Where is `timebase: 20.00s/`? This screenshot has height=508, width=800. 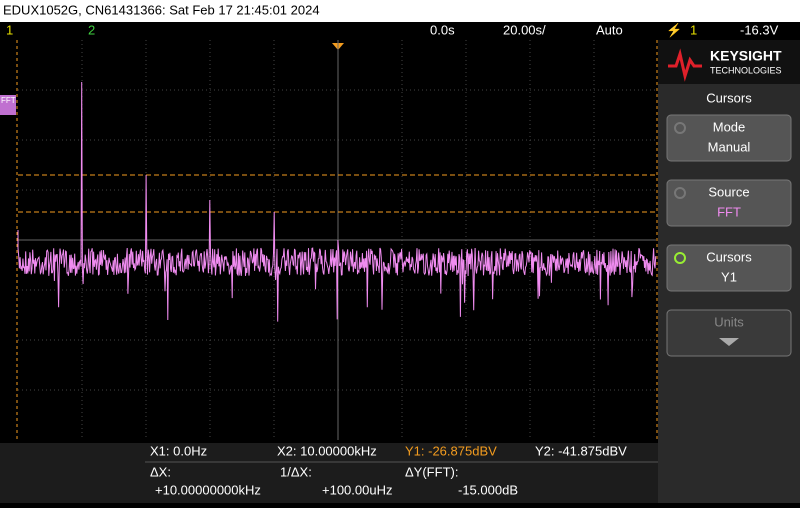 timebase: 20.00s/ is located at coordinates (524, 29).